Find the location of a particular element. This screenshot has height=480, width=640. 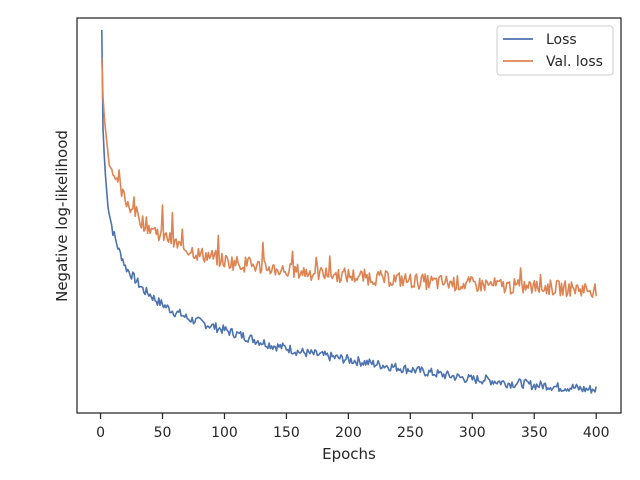

x-tick-label: 400 is located at coordinates (596, 433).